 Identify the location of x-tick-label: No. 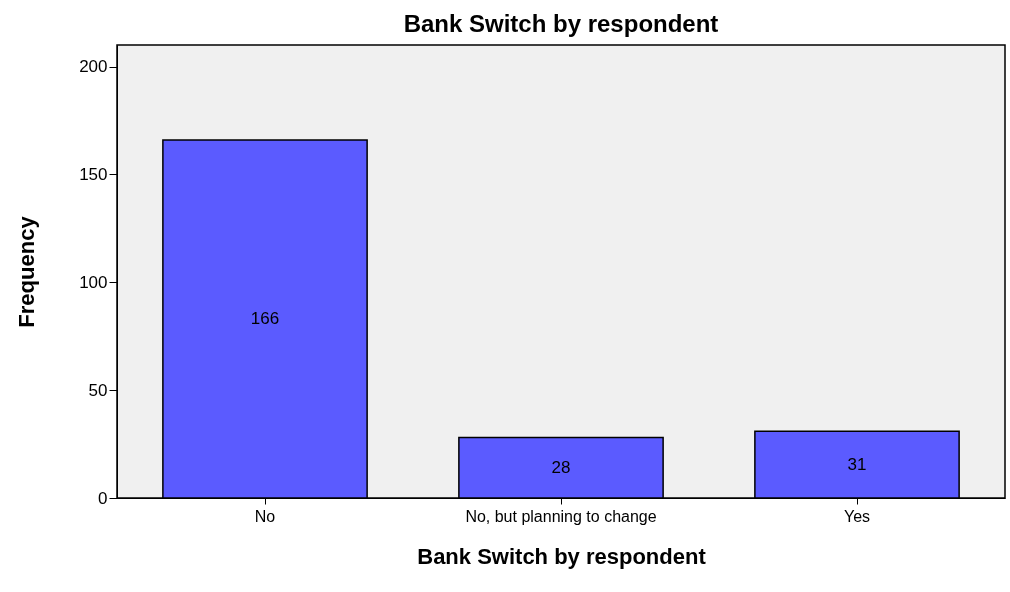
(265, 516).